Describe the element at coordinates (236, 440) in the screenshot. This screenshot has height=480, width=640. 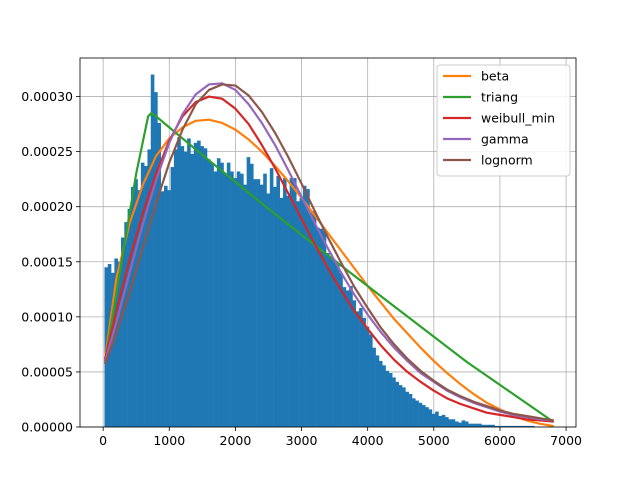
I see `x-tick-label: 2000` at that location.